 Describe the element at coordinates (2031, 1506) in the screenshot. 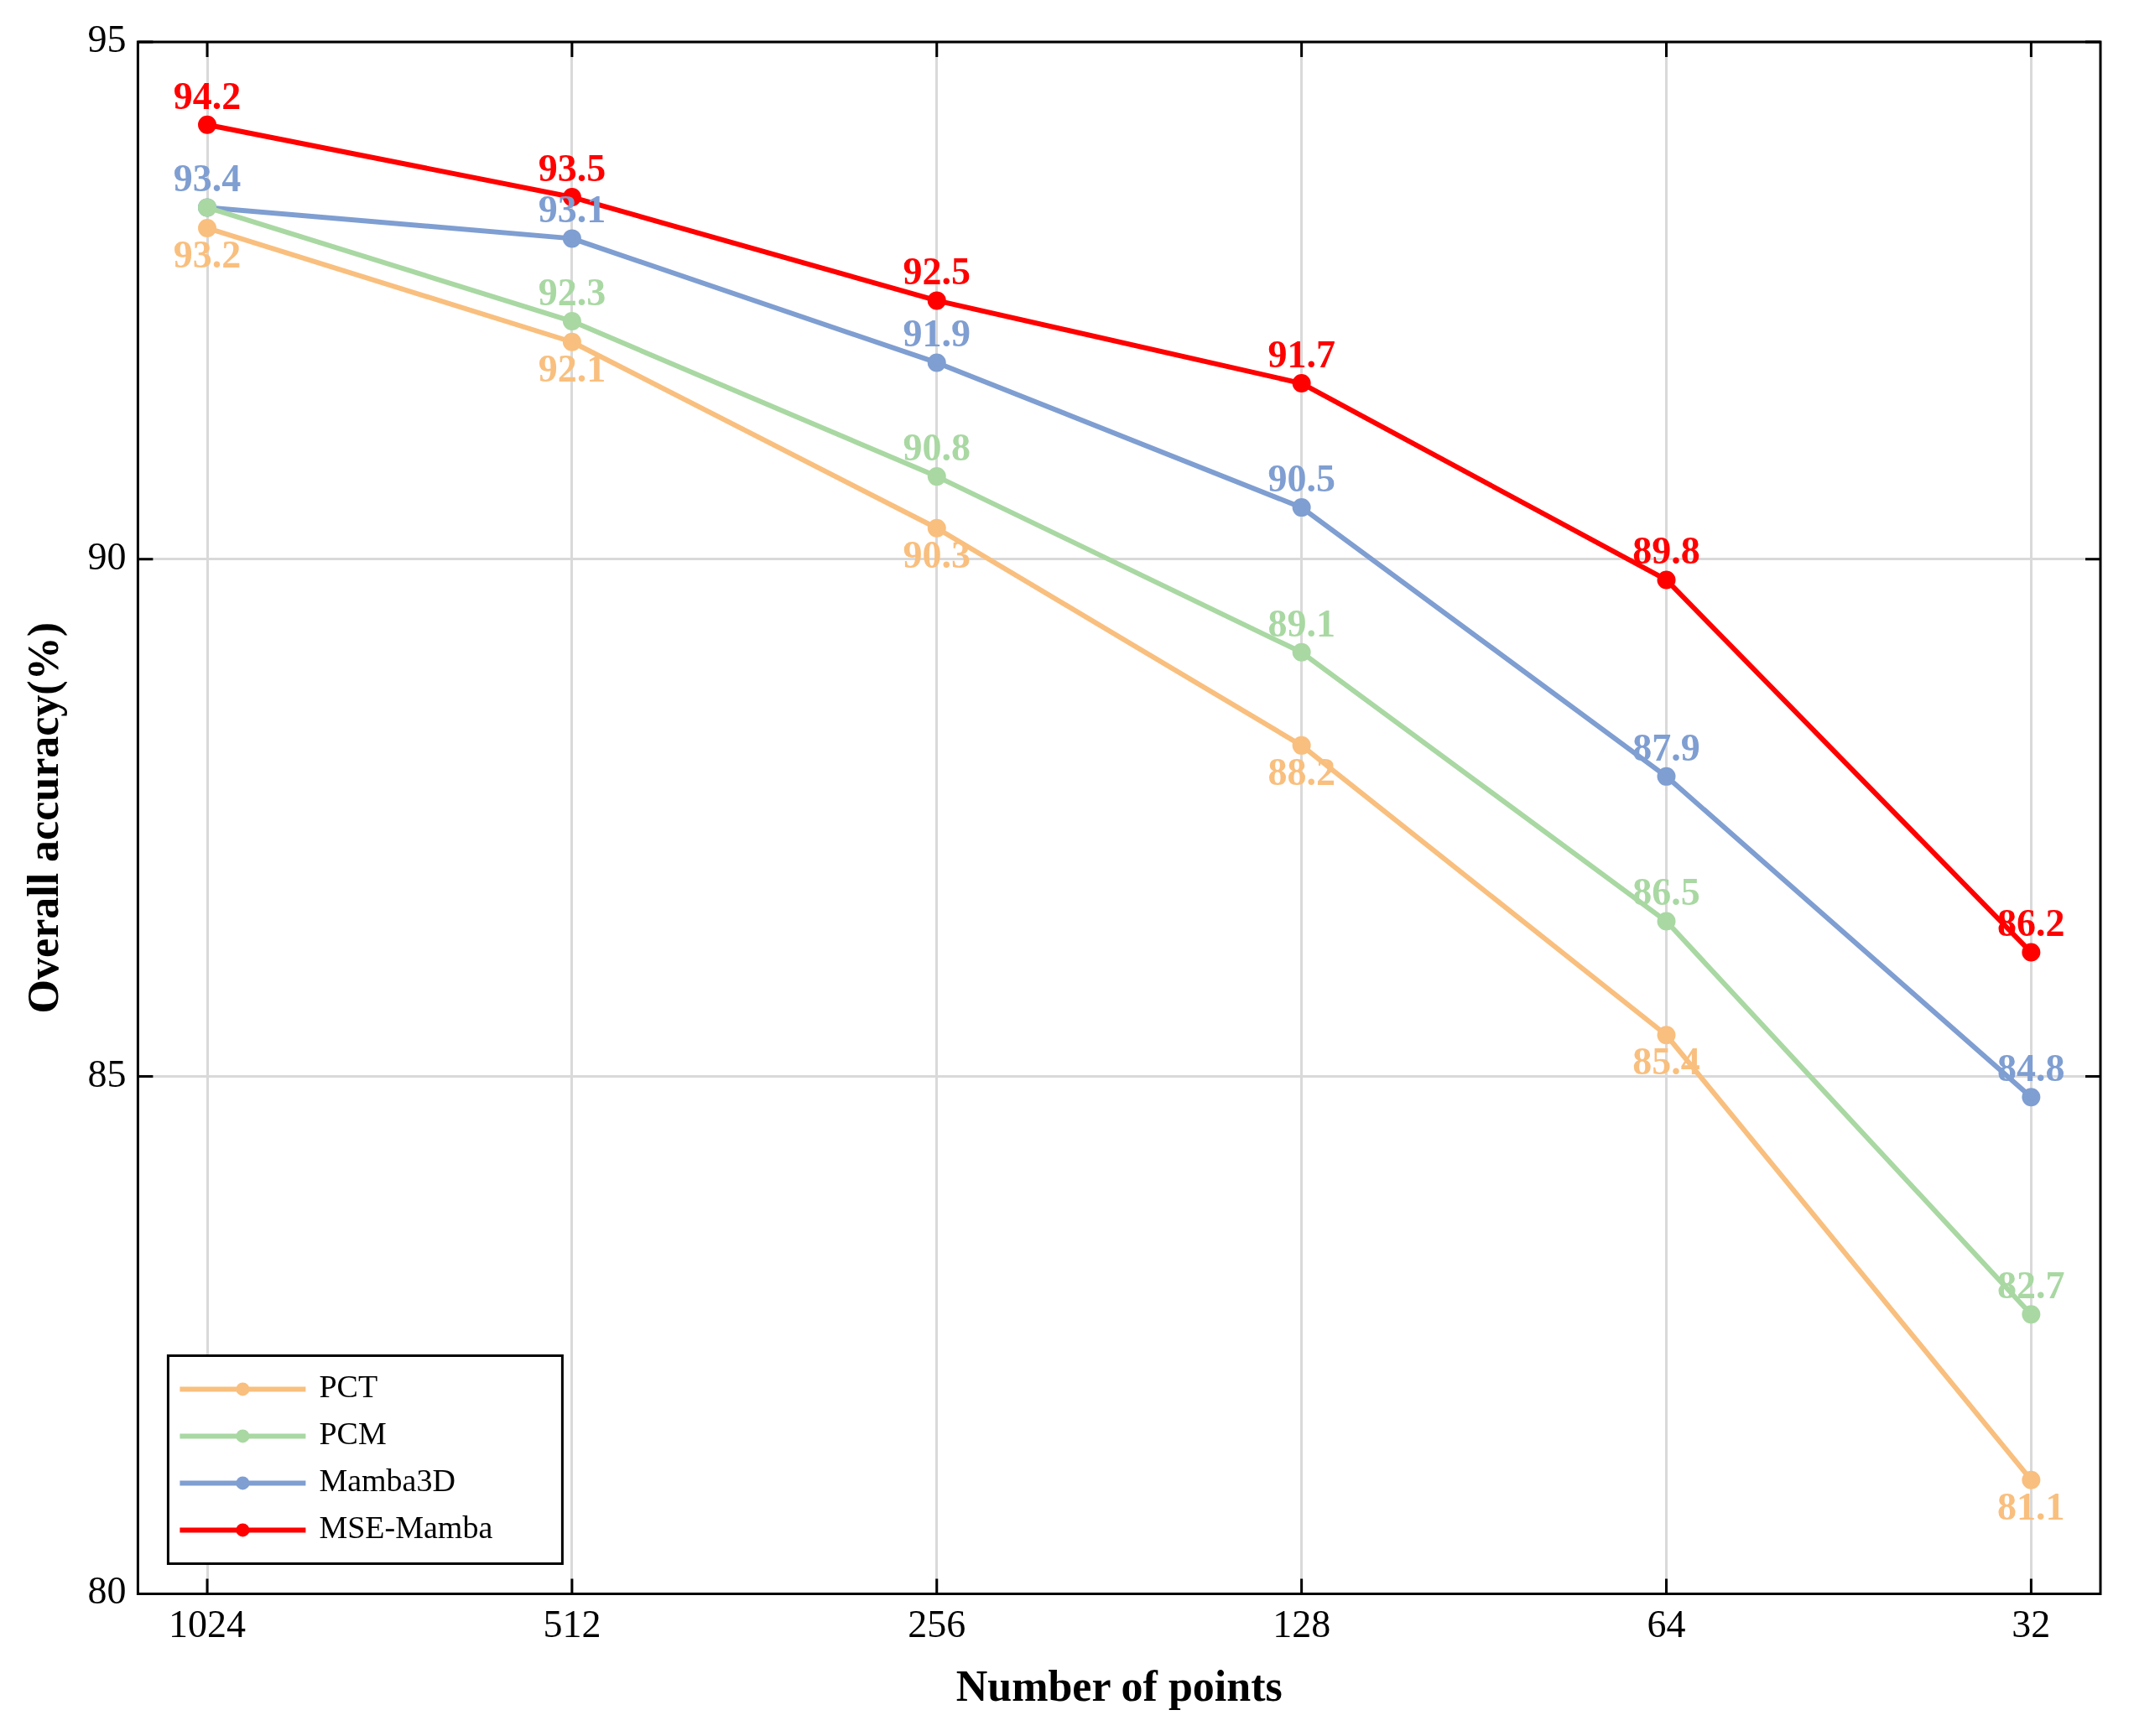

I see `data-label: 81.1` at that location.